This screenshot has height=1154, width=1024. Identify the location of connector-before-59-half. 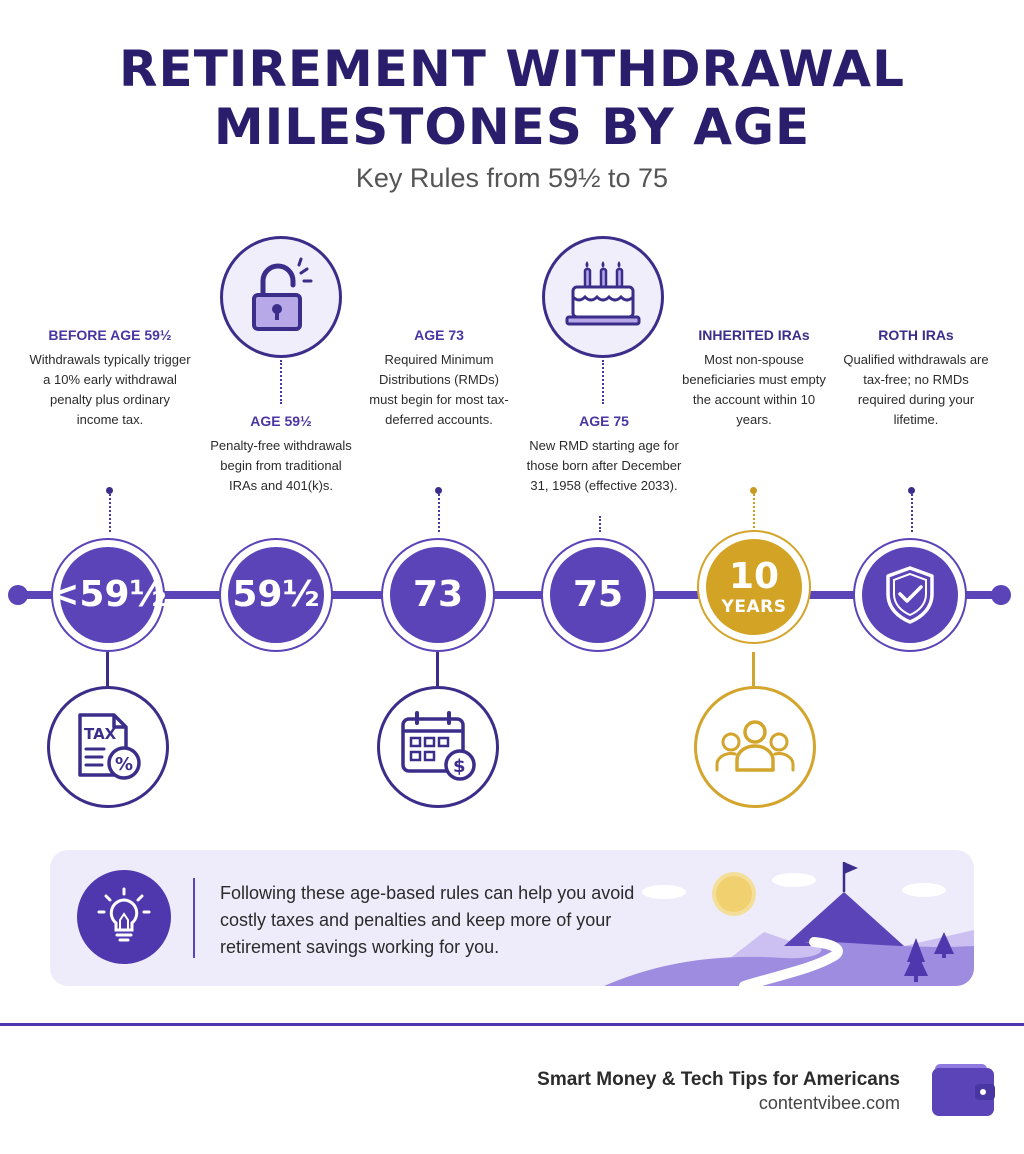
(110, 513).